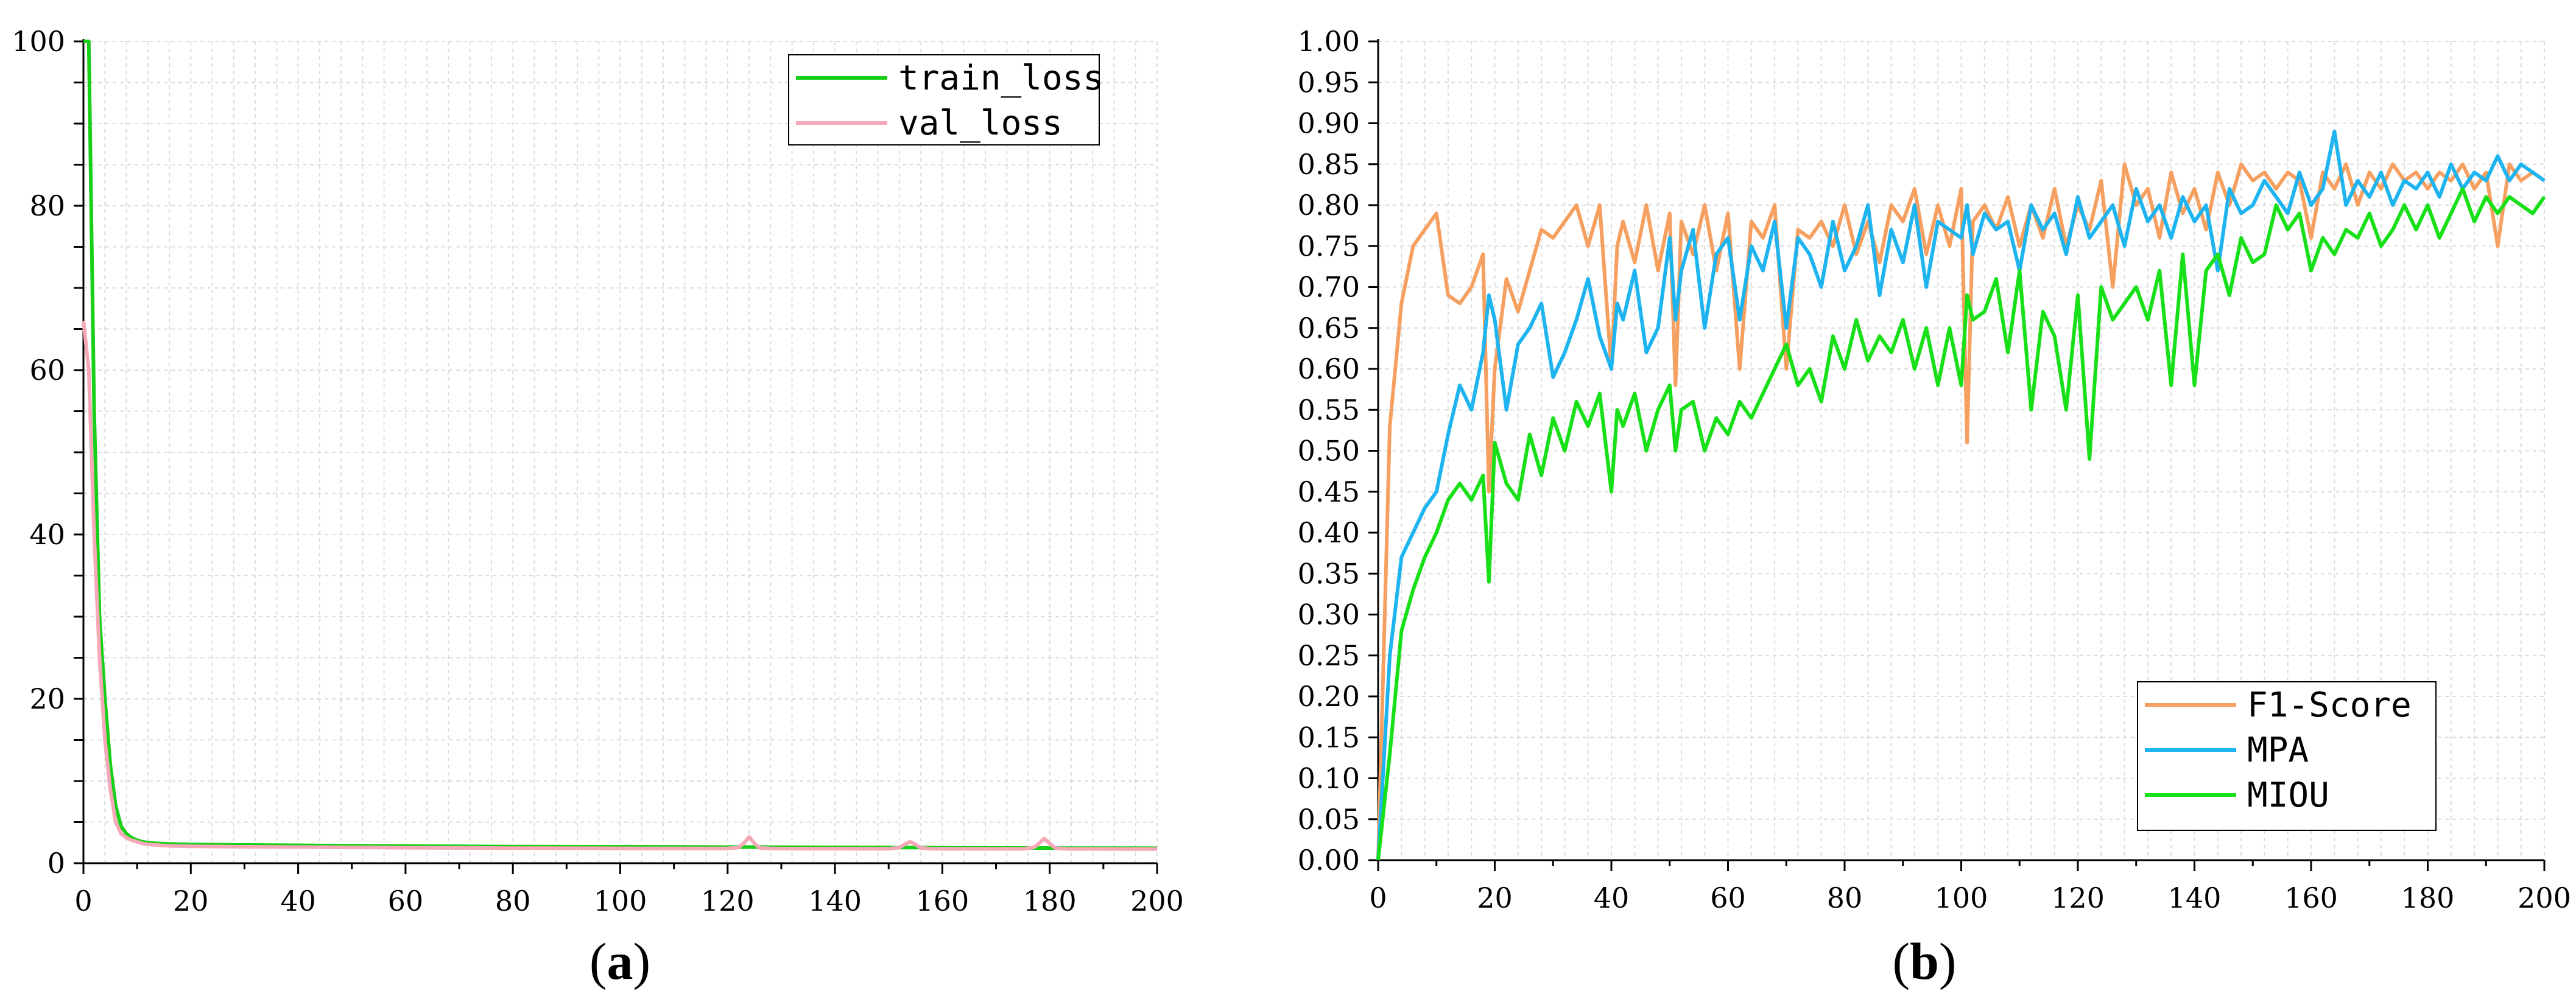 This screenshot has width=2576, height=1002. Describe the element at coordinates (1329, 532) in the screenshot. I see `y-tick-label: 0.40` at that location.